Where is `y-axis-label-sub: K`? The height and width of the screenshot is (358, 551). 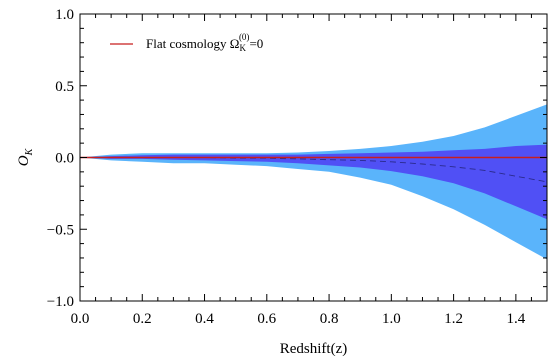
y-axis-label-sub: K is located at coordinates (29, 151).